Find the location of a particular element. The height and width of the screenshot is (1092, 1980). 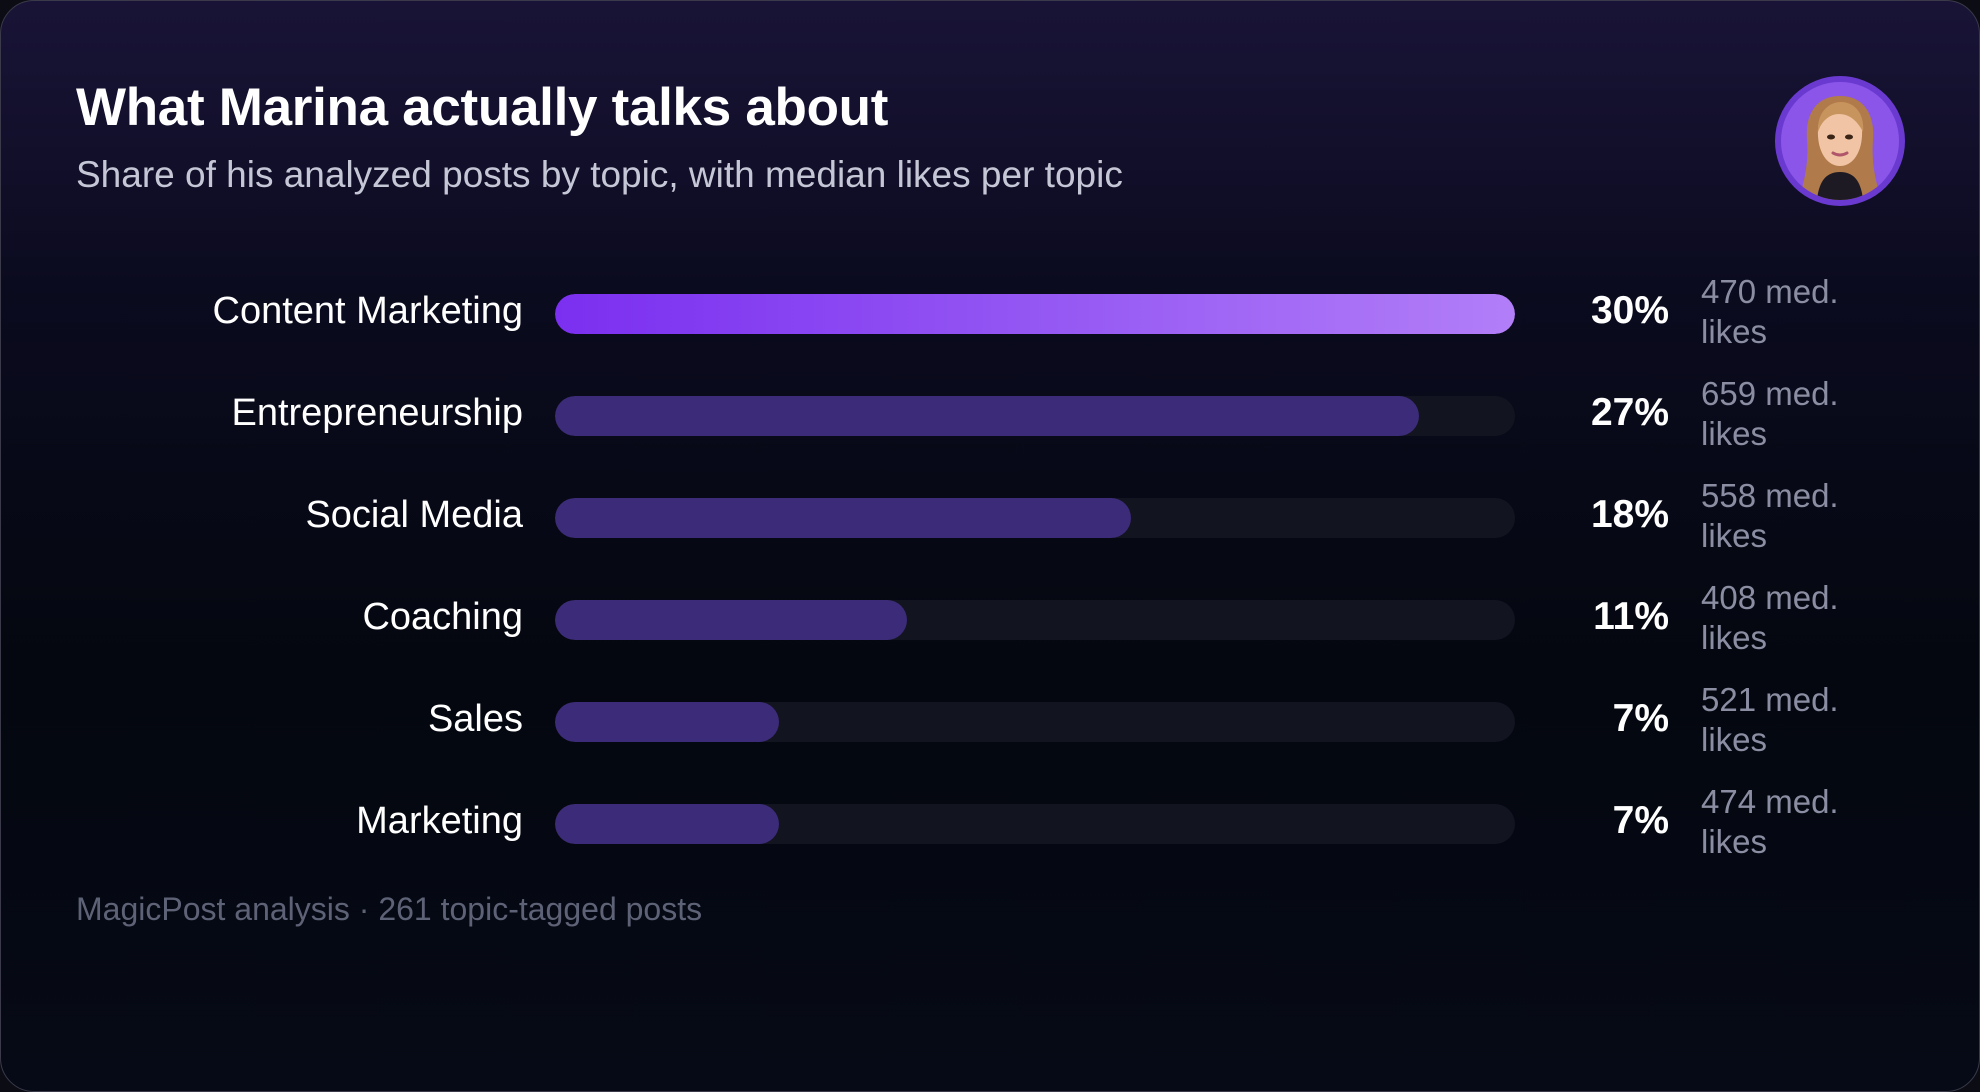

bar-row: Social Media 18% 558 med. likes is located at coordinates (990, 528).